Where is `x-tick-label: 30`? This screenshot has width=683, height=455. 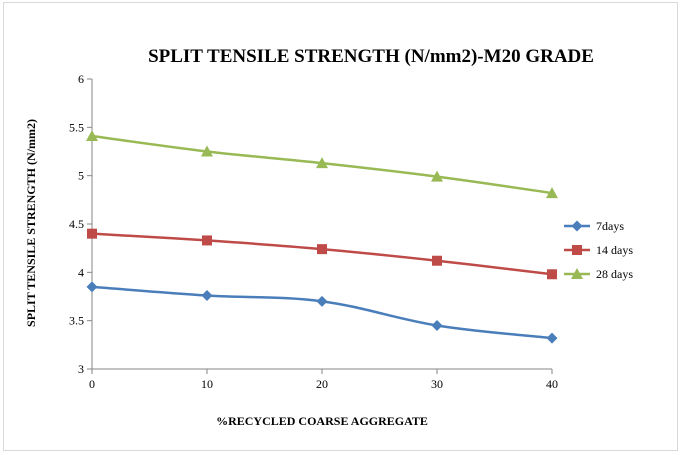
x-tick-label: 30 is located at coordinates (437, 384).